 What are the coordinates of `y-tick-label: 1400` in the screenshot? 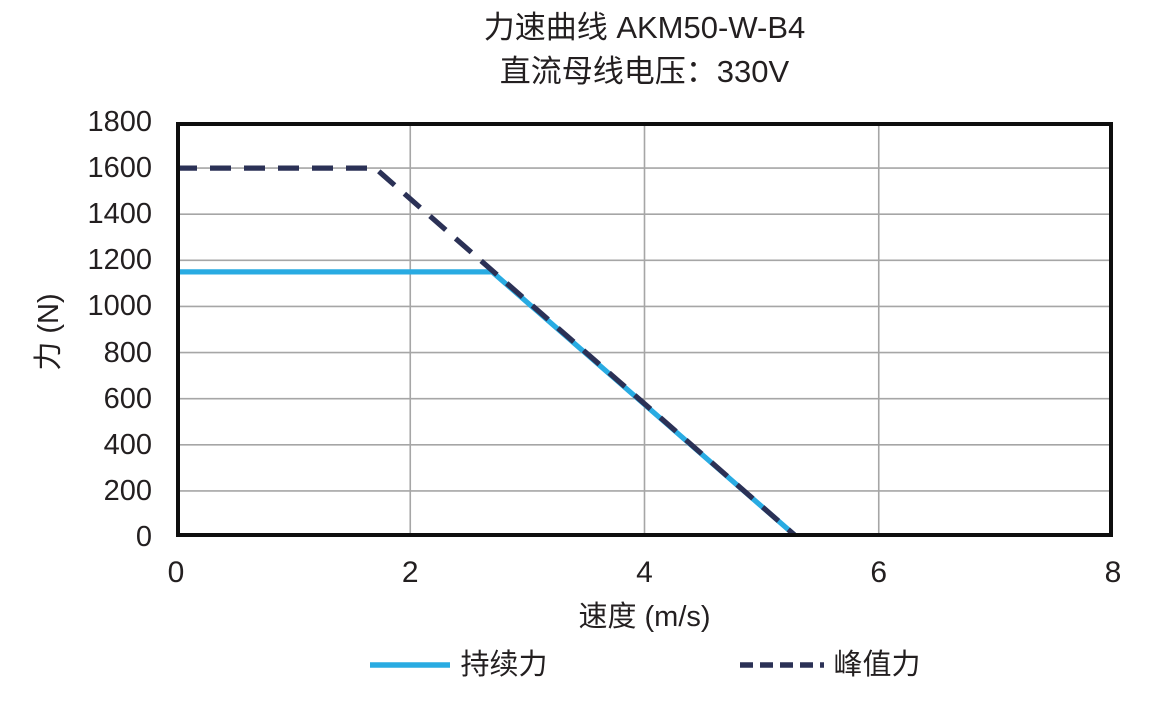 It's located at (119, 214).